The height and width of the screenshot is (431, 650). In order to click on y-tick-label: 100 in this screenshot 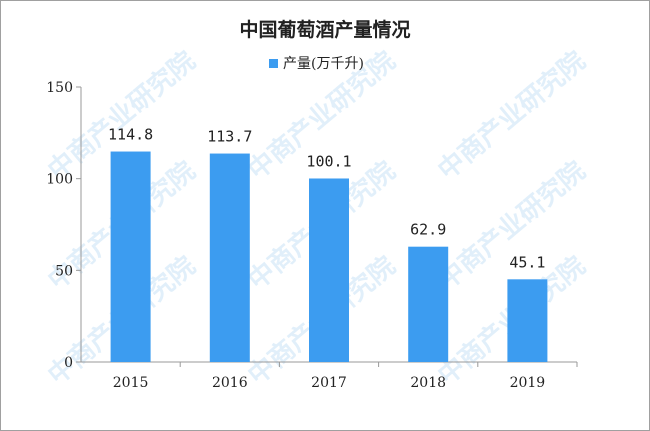, I will do `click(59, 180)`.